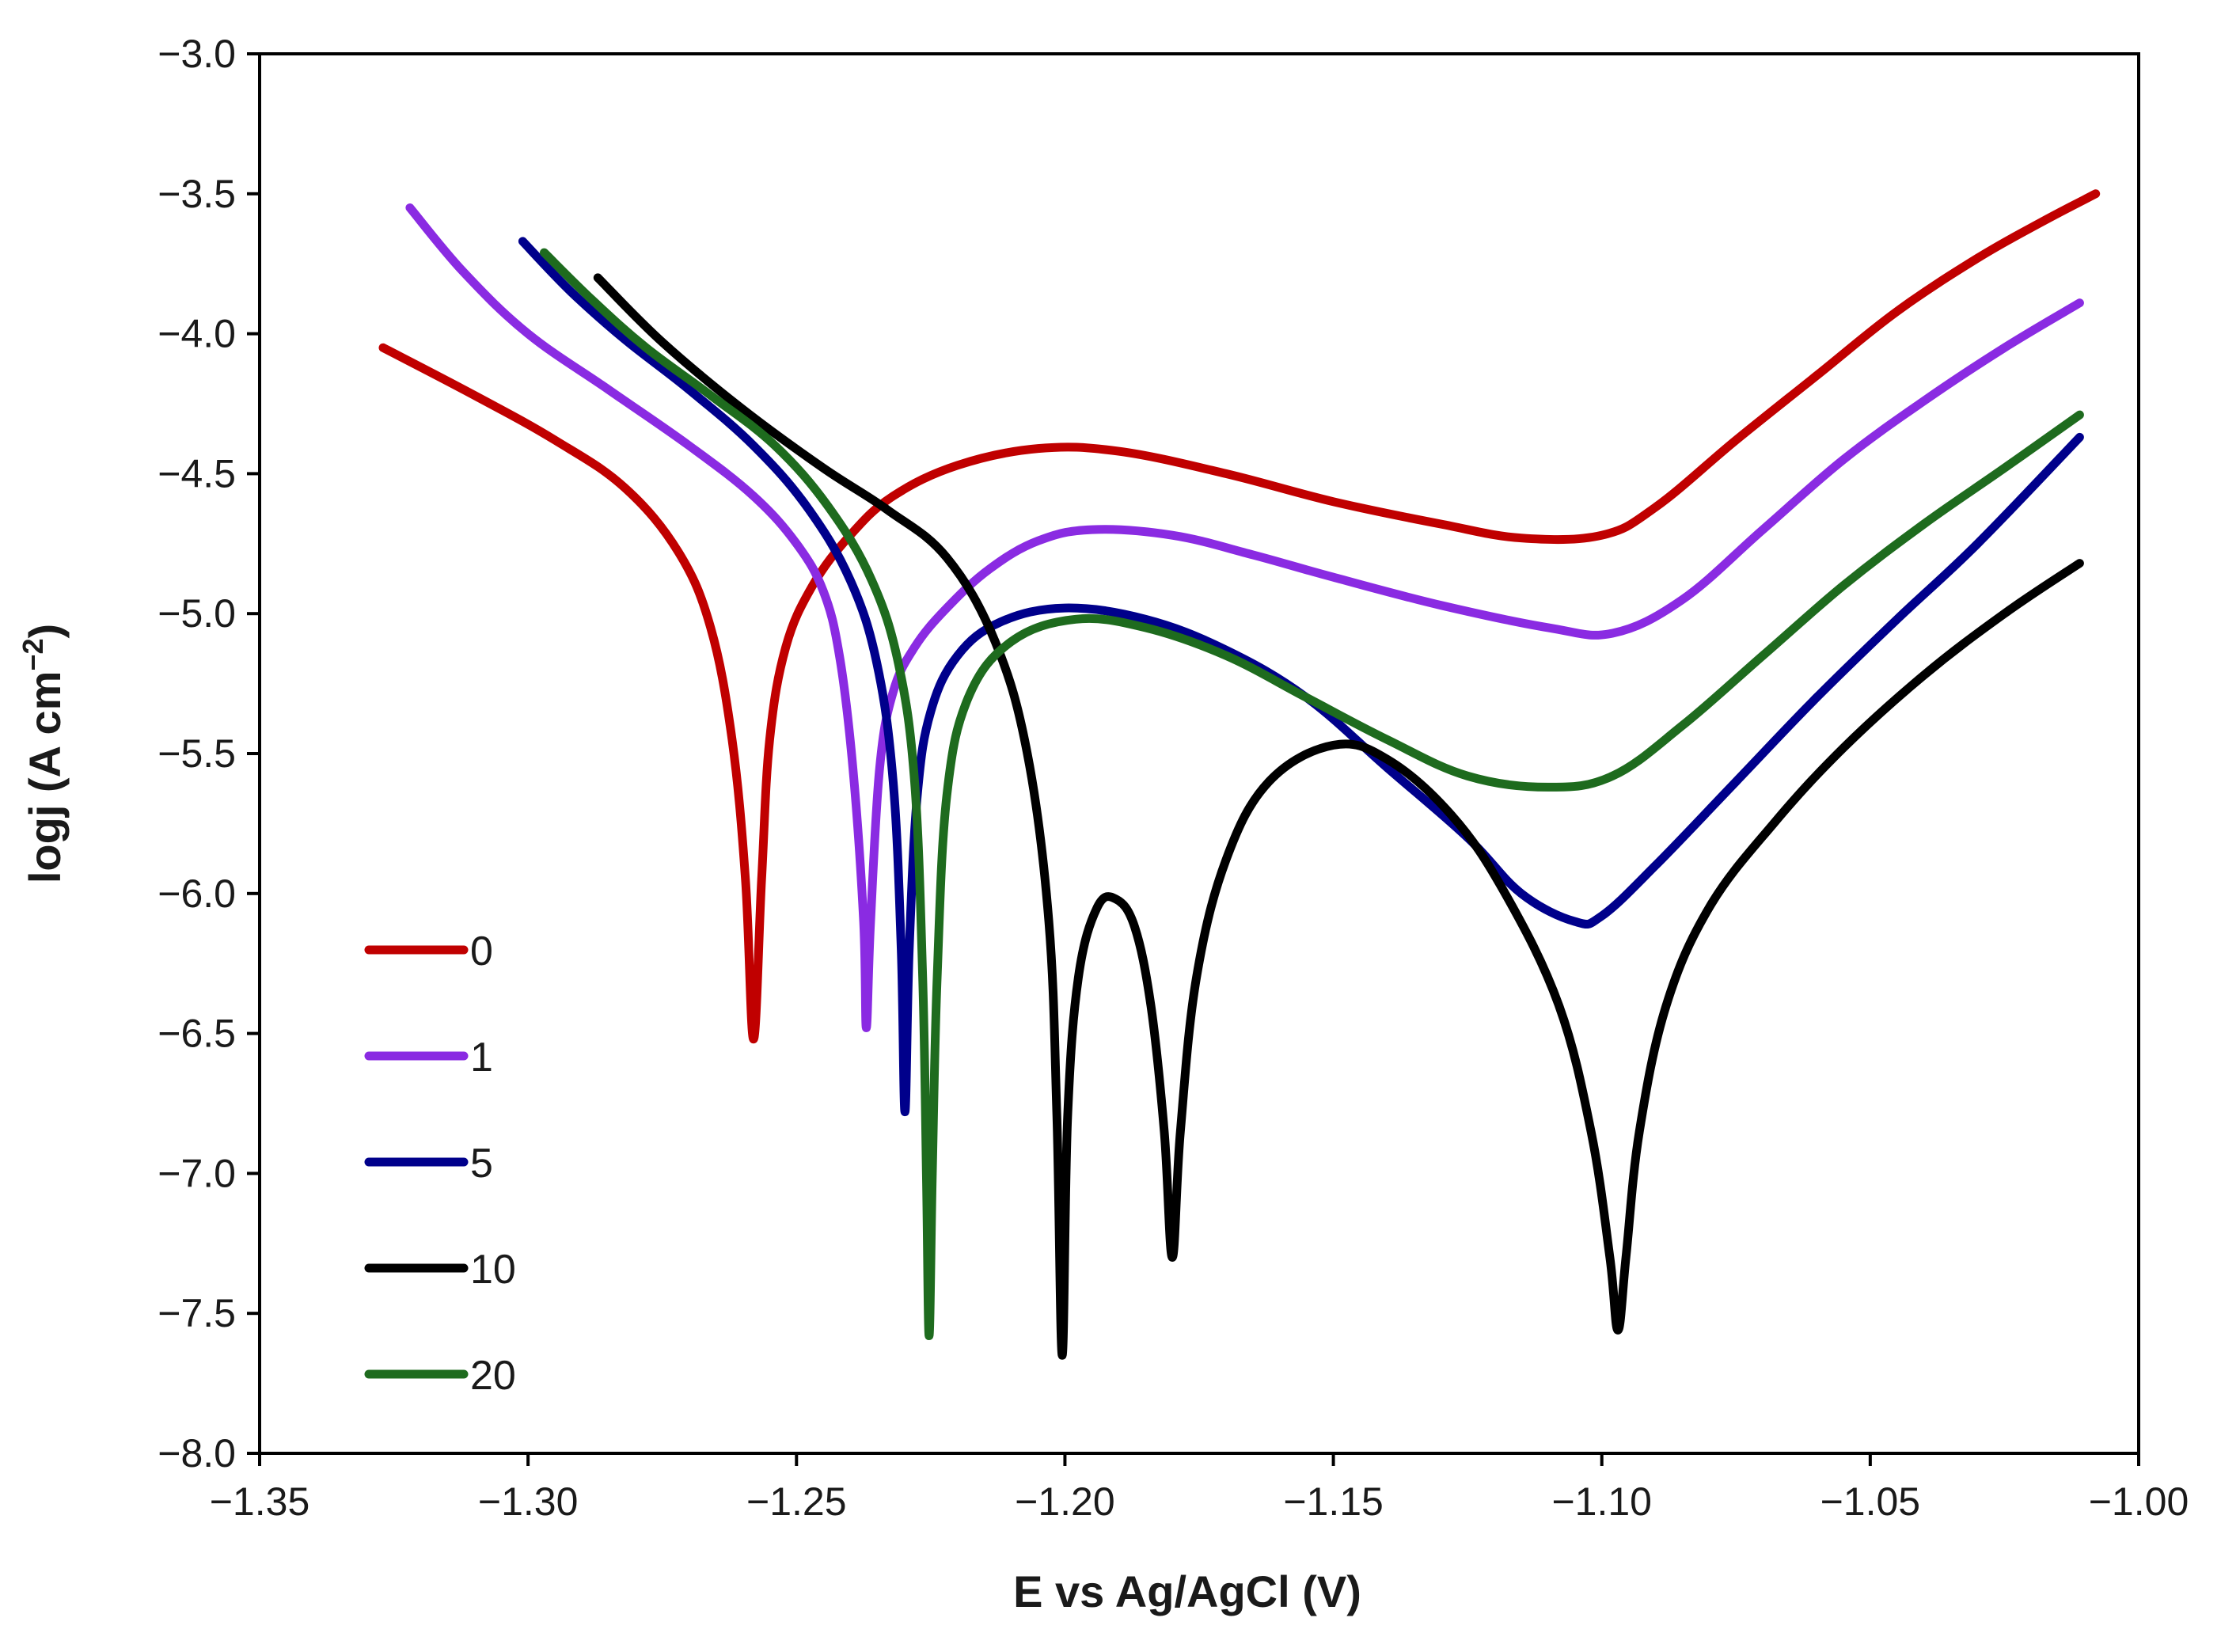 The width and height of the screenshot is (2221, 1652). I want to click on x-tick-label: −1.00, so click(2139, 1501).